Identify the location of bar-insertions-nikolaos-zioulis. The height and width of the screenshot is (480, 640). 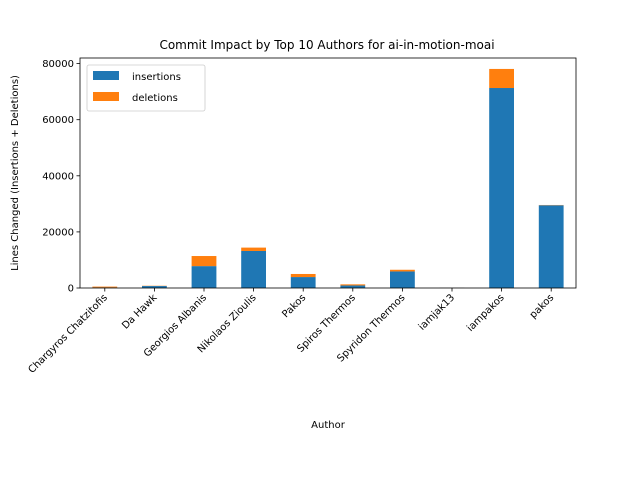
(253, 269).